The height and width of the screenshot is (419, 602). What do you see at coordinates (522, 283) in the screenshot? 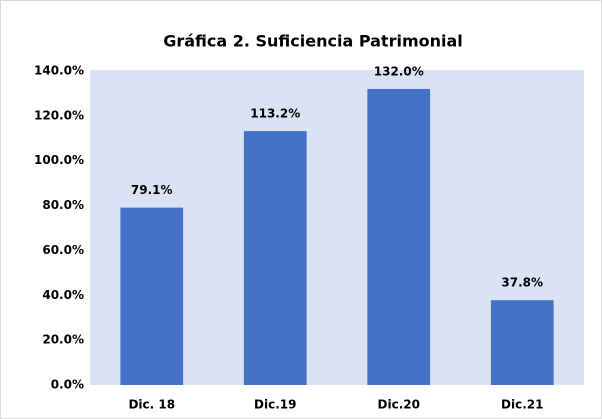
I see `value-label: 37.8%` at bounding box center [522, 283].